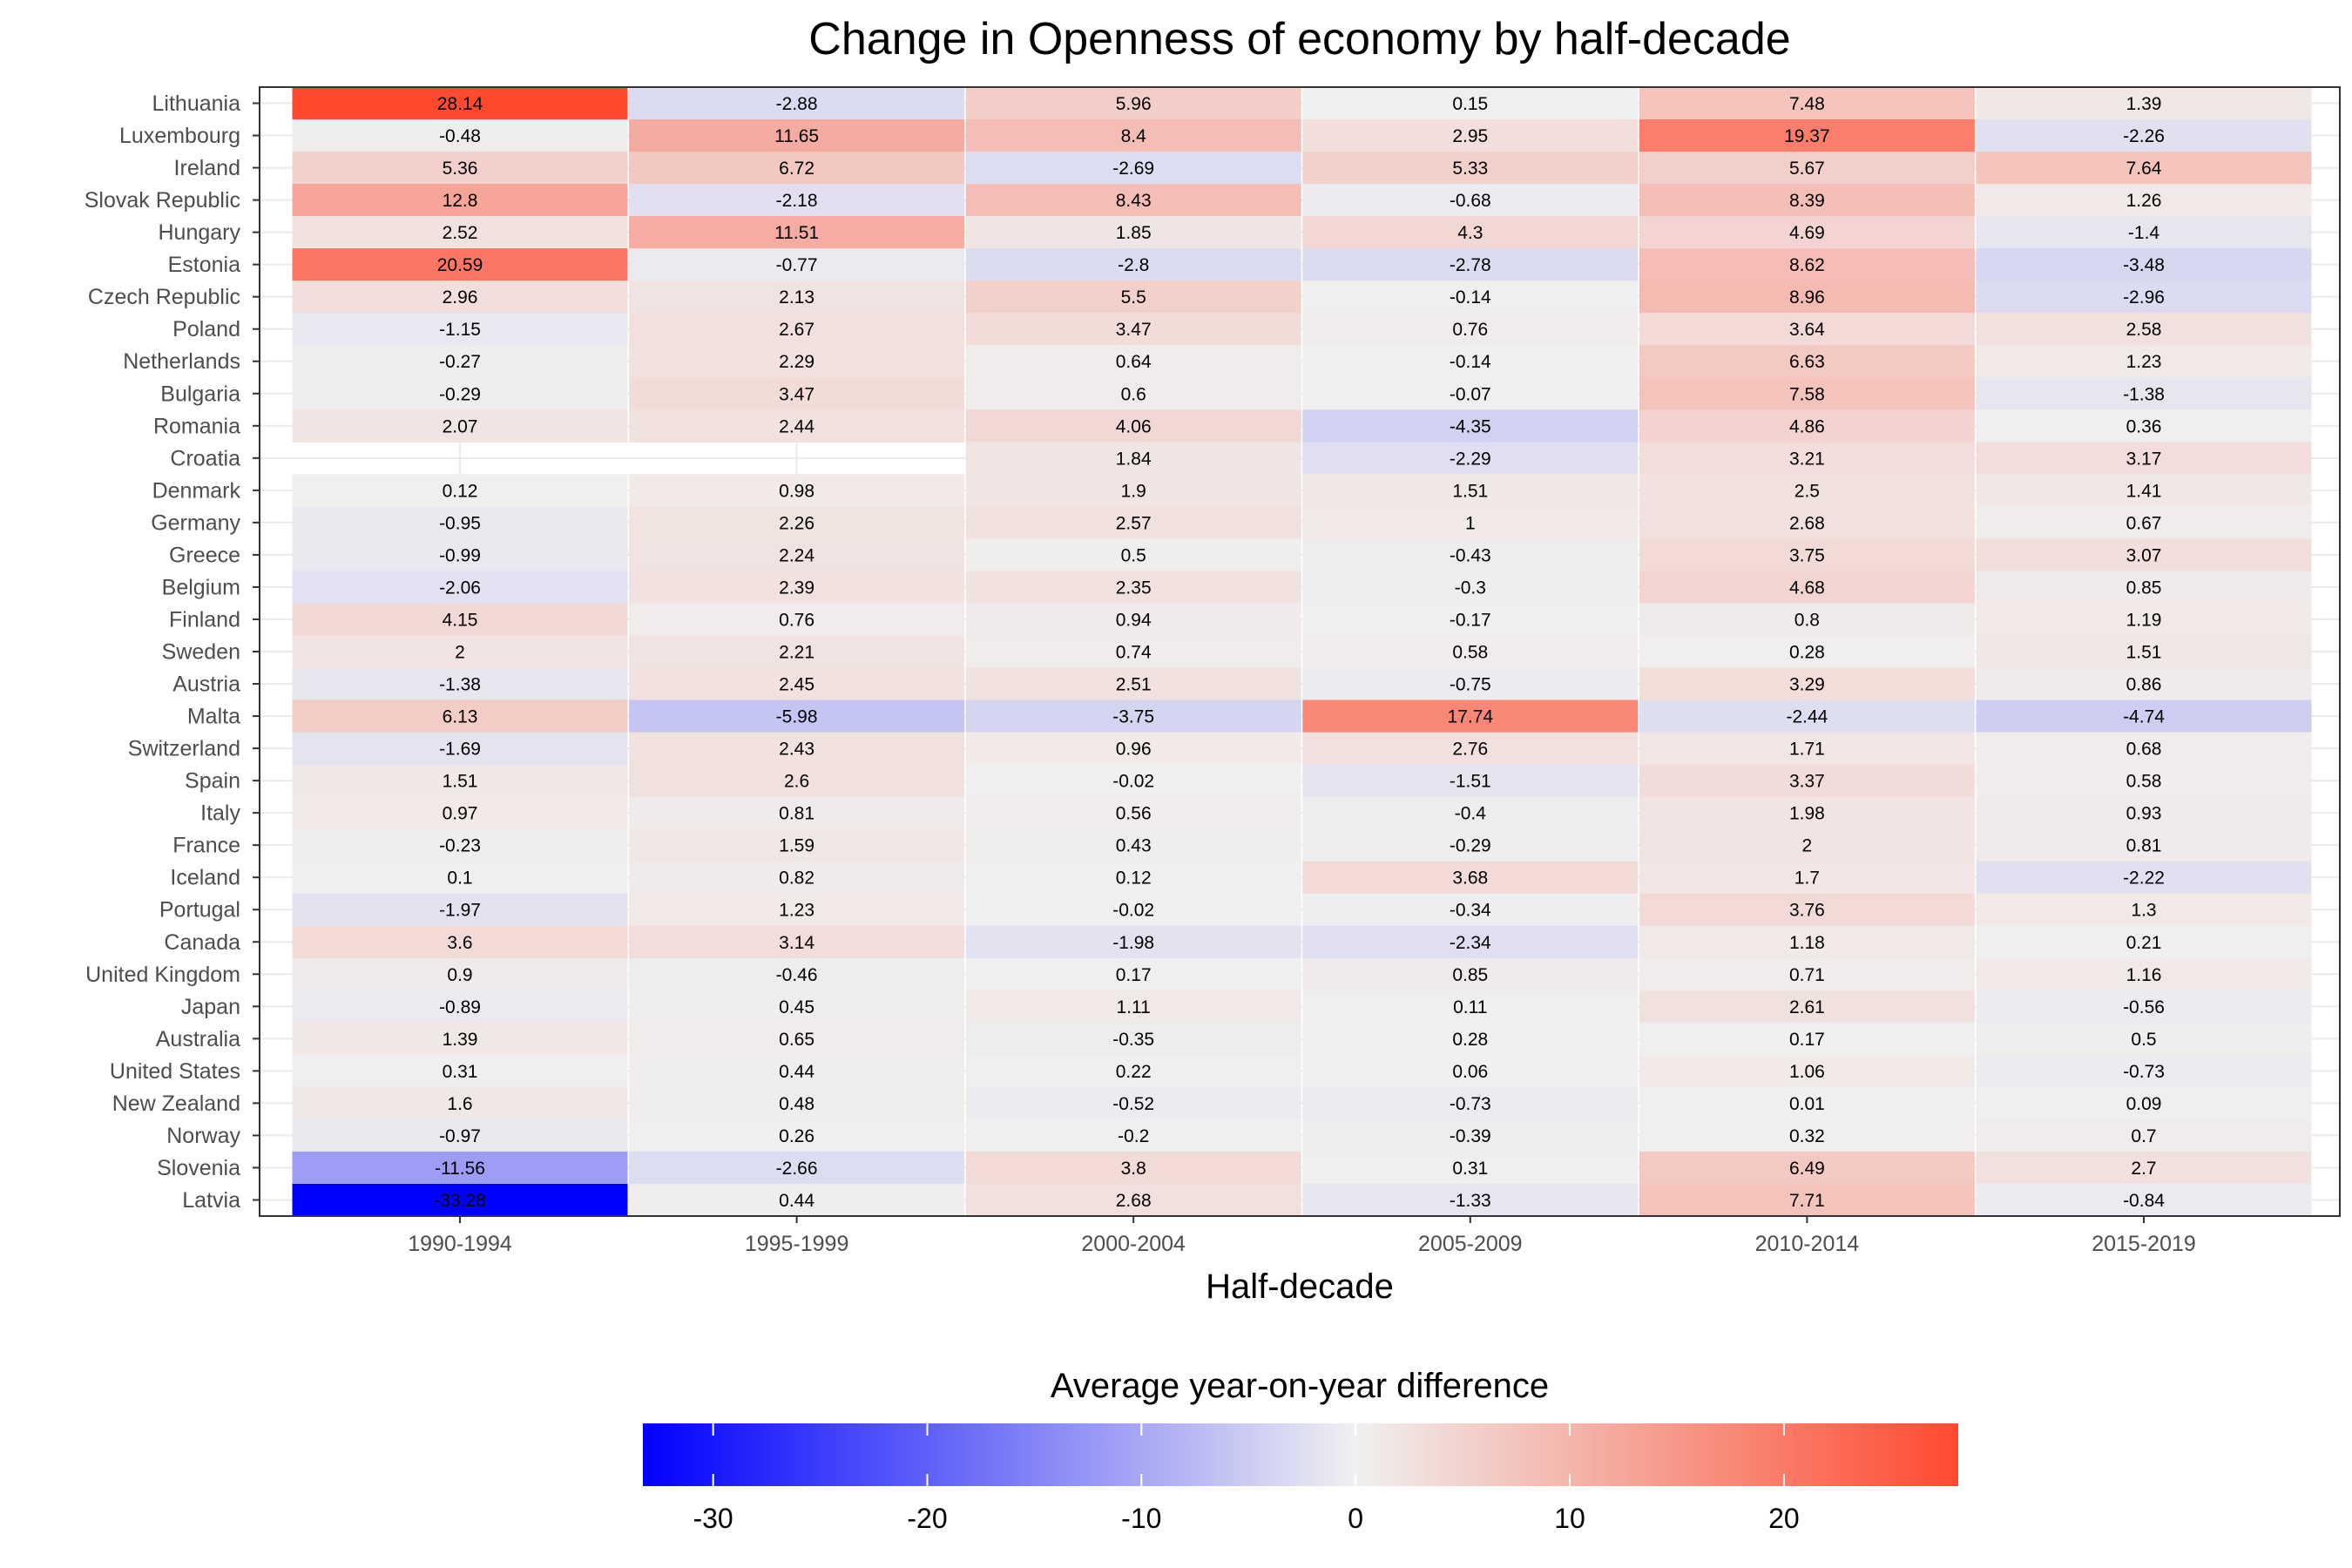 The height and width of the screenshot is (1568, 2352). What do you see at coordinates (2144, 1201) in the screenshot?
I see `cell-value-label: -0.84` at bounding box center [2144, 1201].